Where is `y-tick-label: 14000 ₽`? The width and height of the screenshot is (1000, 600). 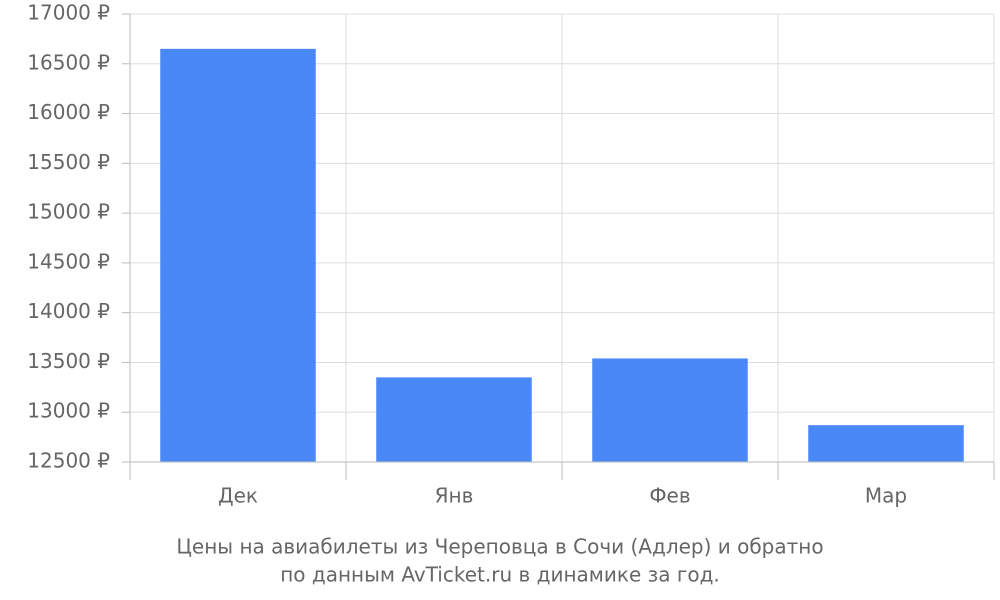
y-tick-label: 14000 ₽ is located at coordinates (68, 311).